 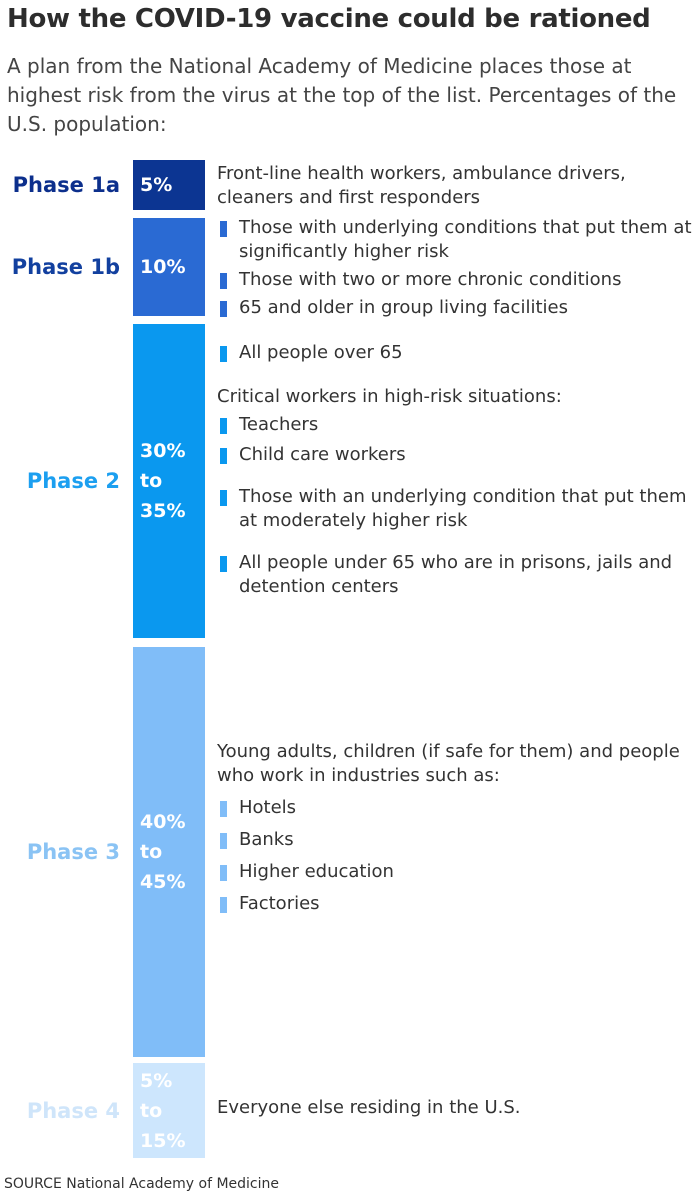 What do you see at coordinates (456, 808) in the screenshot?
I see `bullet-item: Hotels` at bounding box center [456, 808].